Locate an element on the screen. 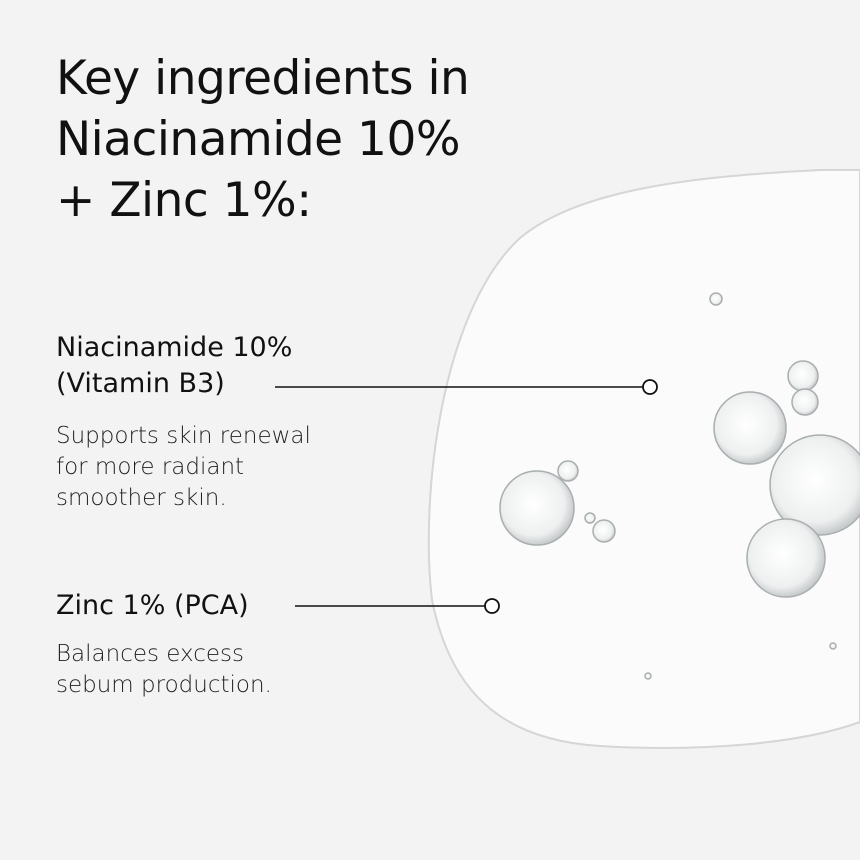 The width and height of the screenshot is (860, 860). description-line: Balances excess is located at coordinates (150, 654).